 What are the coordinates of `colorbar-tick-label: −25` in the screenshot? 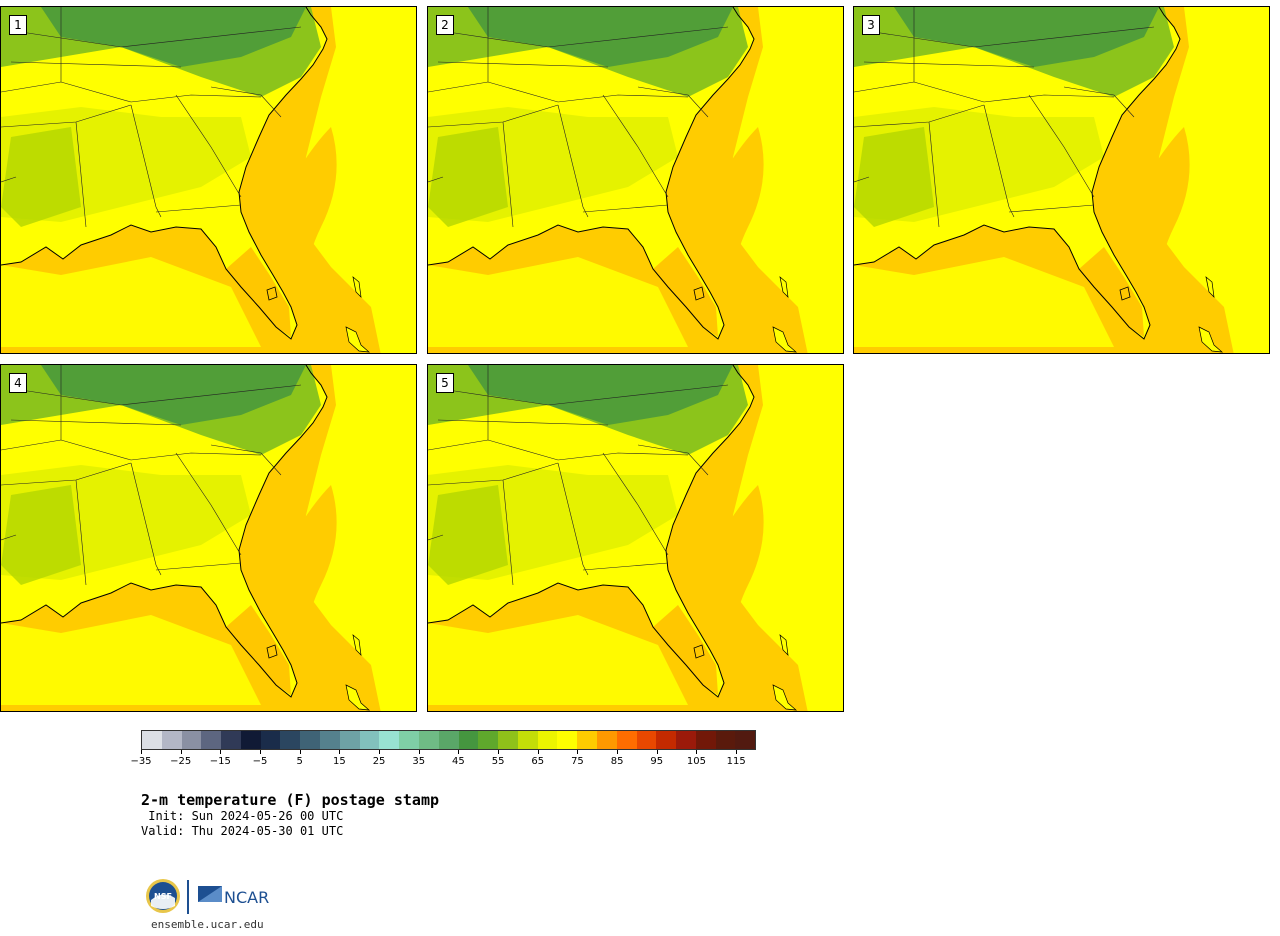 It's located at (181, 761).